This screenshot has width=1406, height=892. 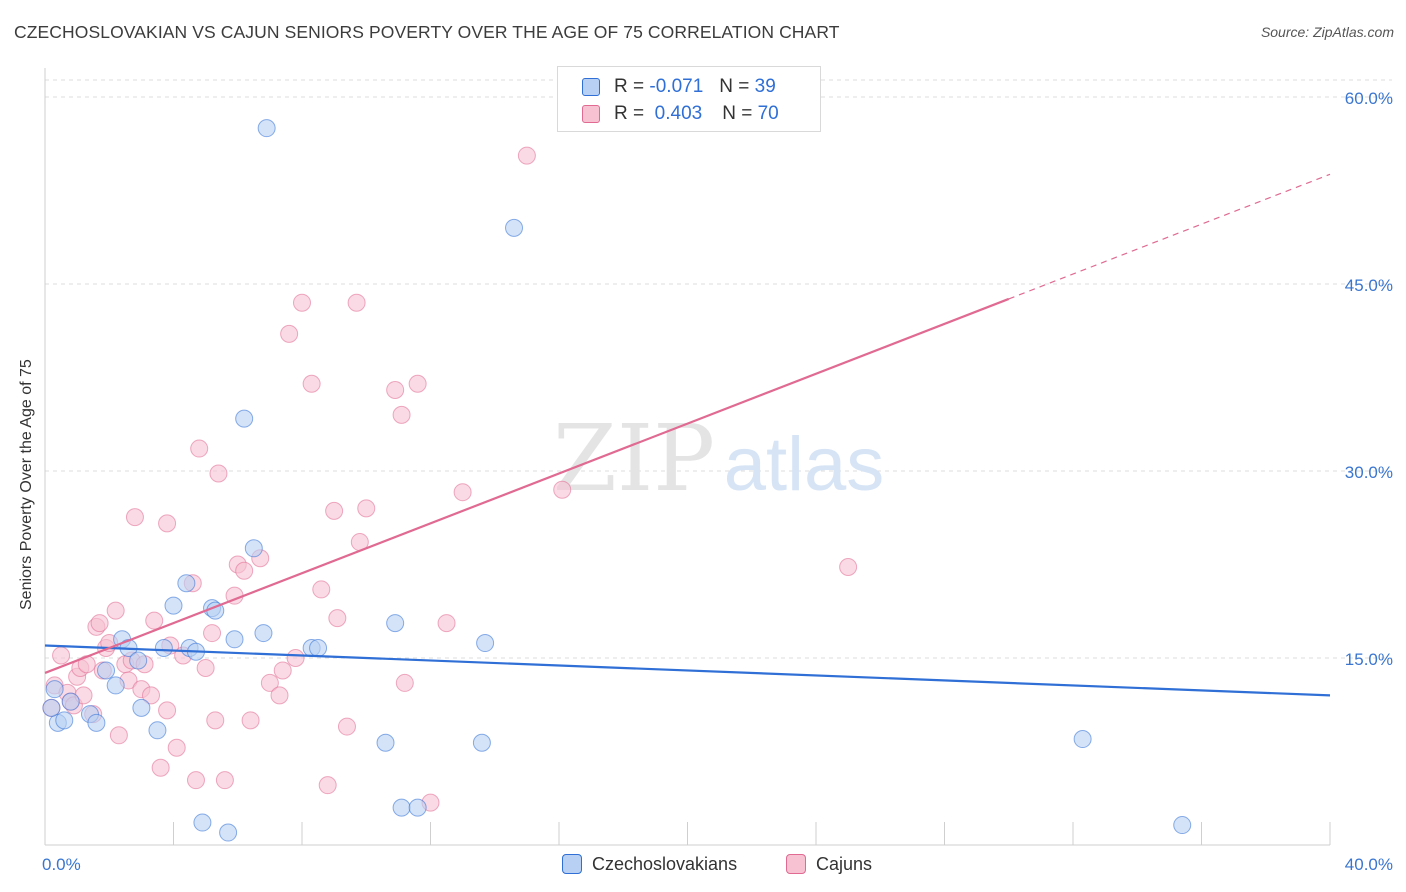 What do you see at coordinates (676, 86) in the screenshot?
I see `legend-r-value: -0.071` at bounding box center [676, 86].